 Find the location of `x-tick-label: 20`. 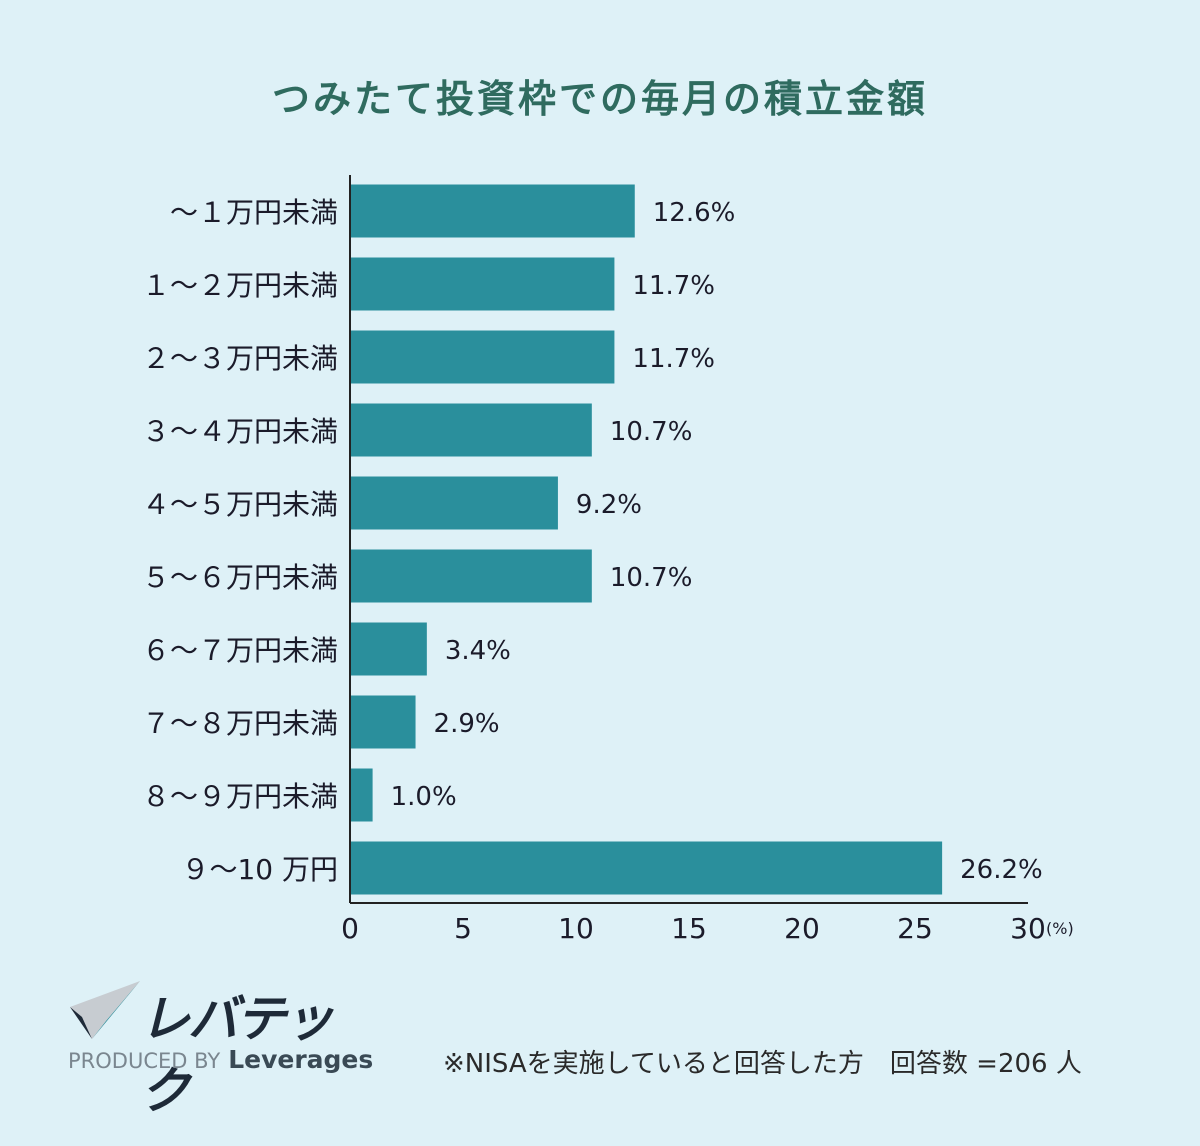

x-tick-label: 20 is located at coordinates (802, 928).